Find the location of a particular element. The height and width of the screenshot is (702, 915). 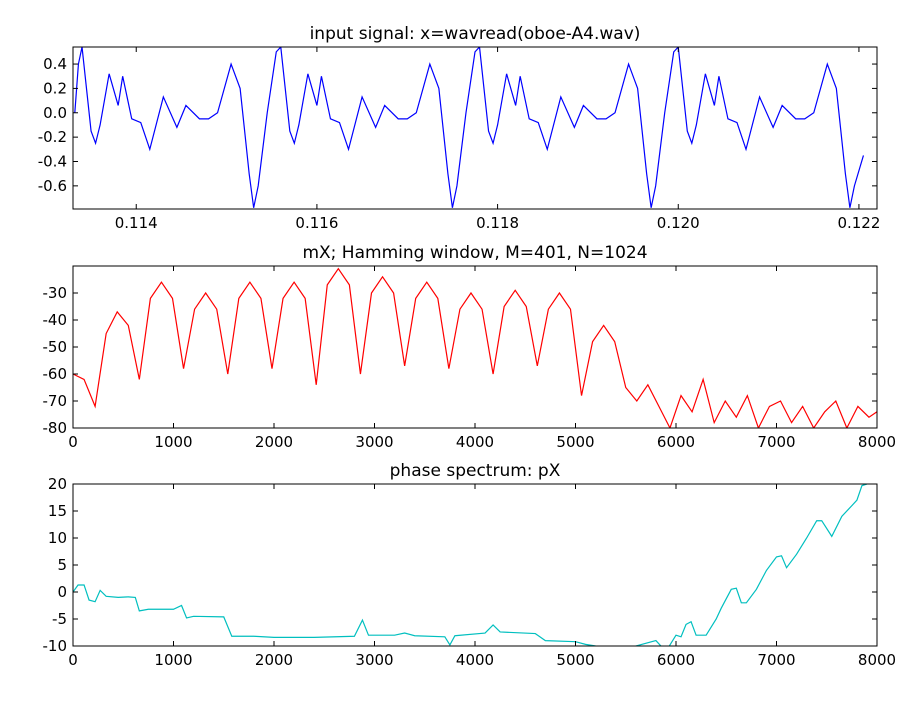

y-tick-label: 0 is located at coordinates (62, 592).